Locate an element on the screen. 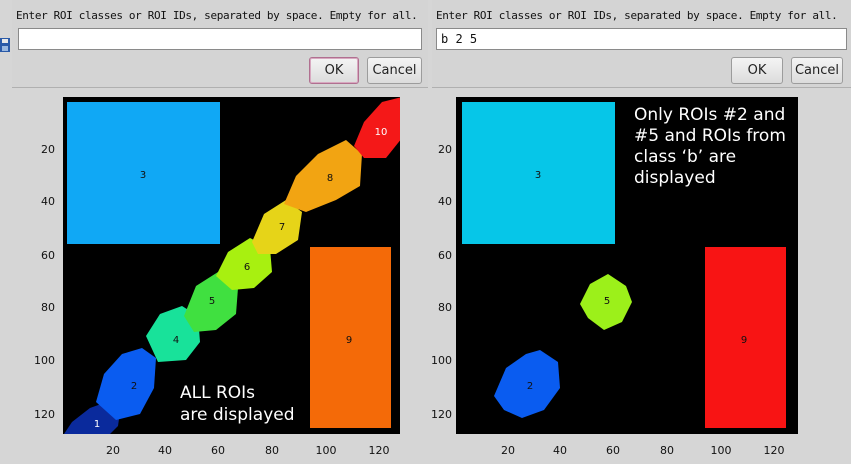 The width and height of the screenshot is (851, 464). roi-label: 7 is located at coordinates (282, 227).